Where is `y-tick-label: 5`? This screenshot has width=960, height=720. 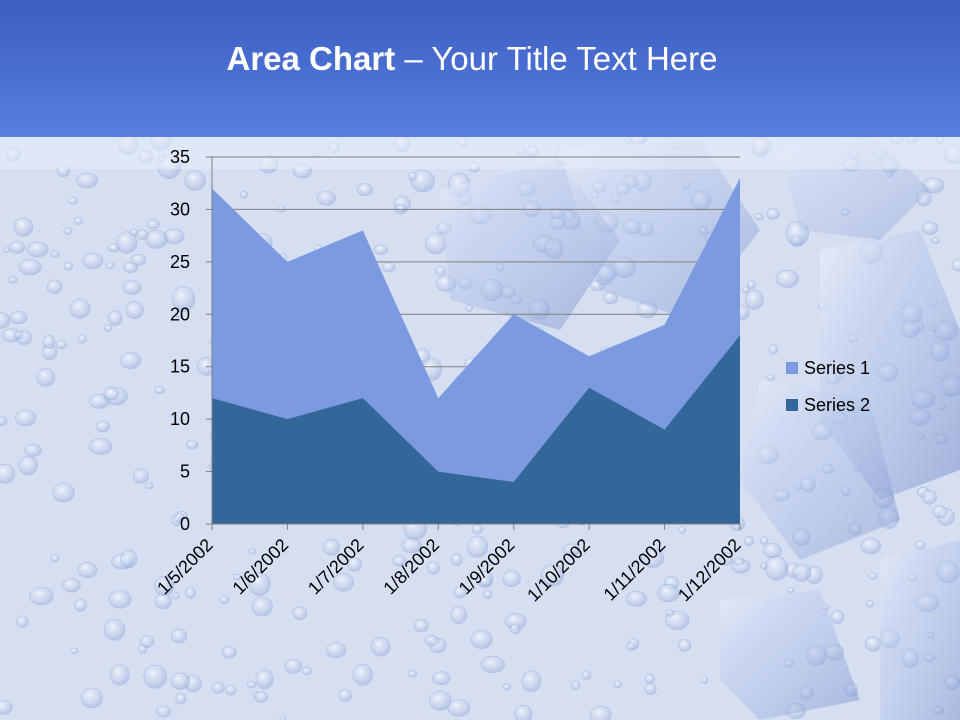 y-tick-label: 5 is located at coordinates (185, 472).